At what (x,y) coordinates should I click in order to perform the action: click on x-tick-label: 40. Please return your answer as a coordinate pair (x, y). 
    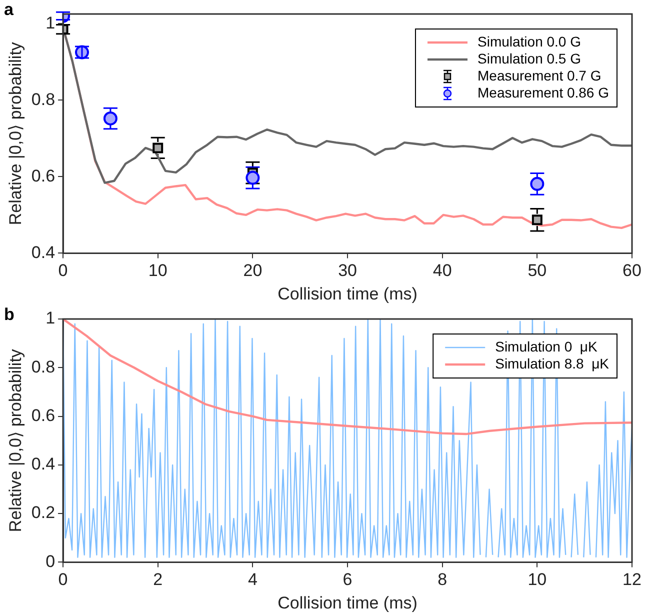
    Looking at the image, I should click on (442, 270).